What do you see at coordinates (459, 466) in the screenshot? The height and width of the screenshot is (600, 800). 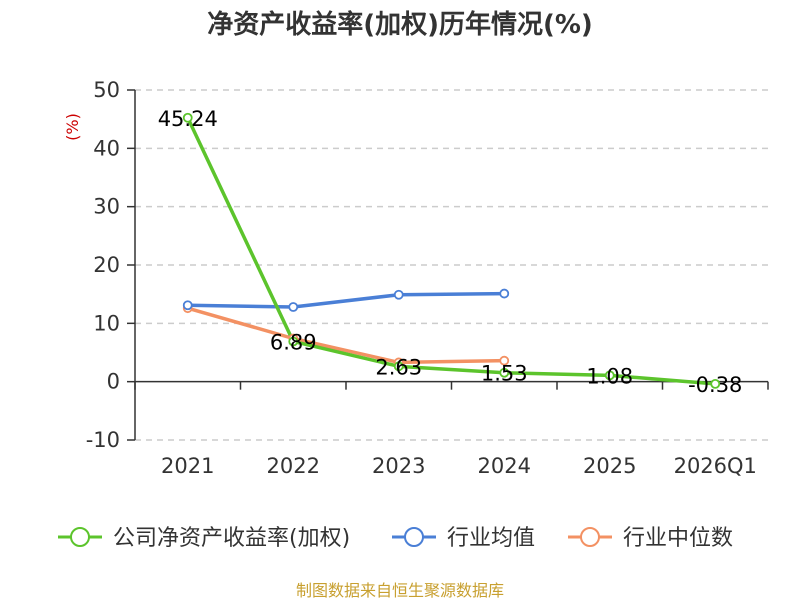 I see `x-tick-labels: 2021 2022 2023 2024 2025 2026Q1` at bounding box center [459, 466].